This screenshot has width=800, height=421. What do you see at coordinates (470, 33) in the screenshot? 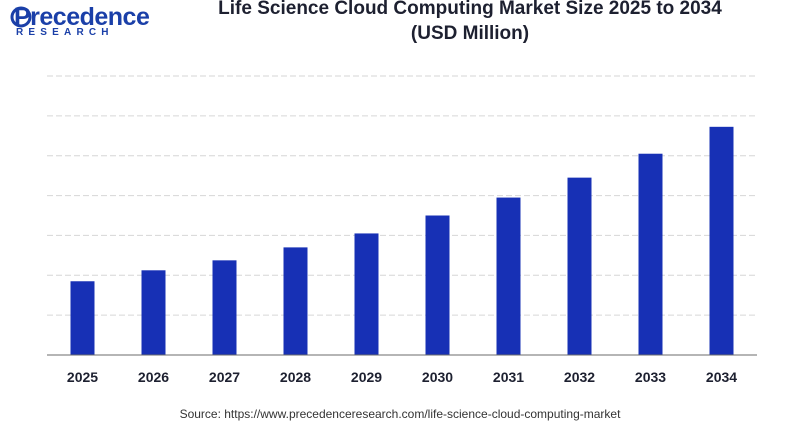
I see `chart-subtitle: (USD Million)` at bounding box center [470, 33].